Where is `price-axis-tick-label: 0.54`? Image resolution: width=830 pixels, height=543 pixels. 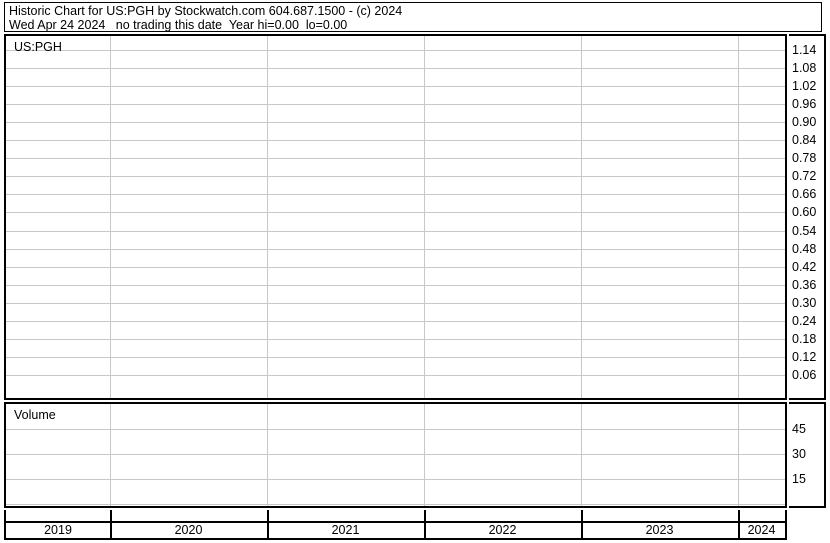 price-axis-tick-label: 0.54 is located at coordinates (804, 230).